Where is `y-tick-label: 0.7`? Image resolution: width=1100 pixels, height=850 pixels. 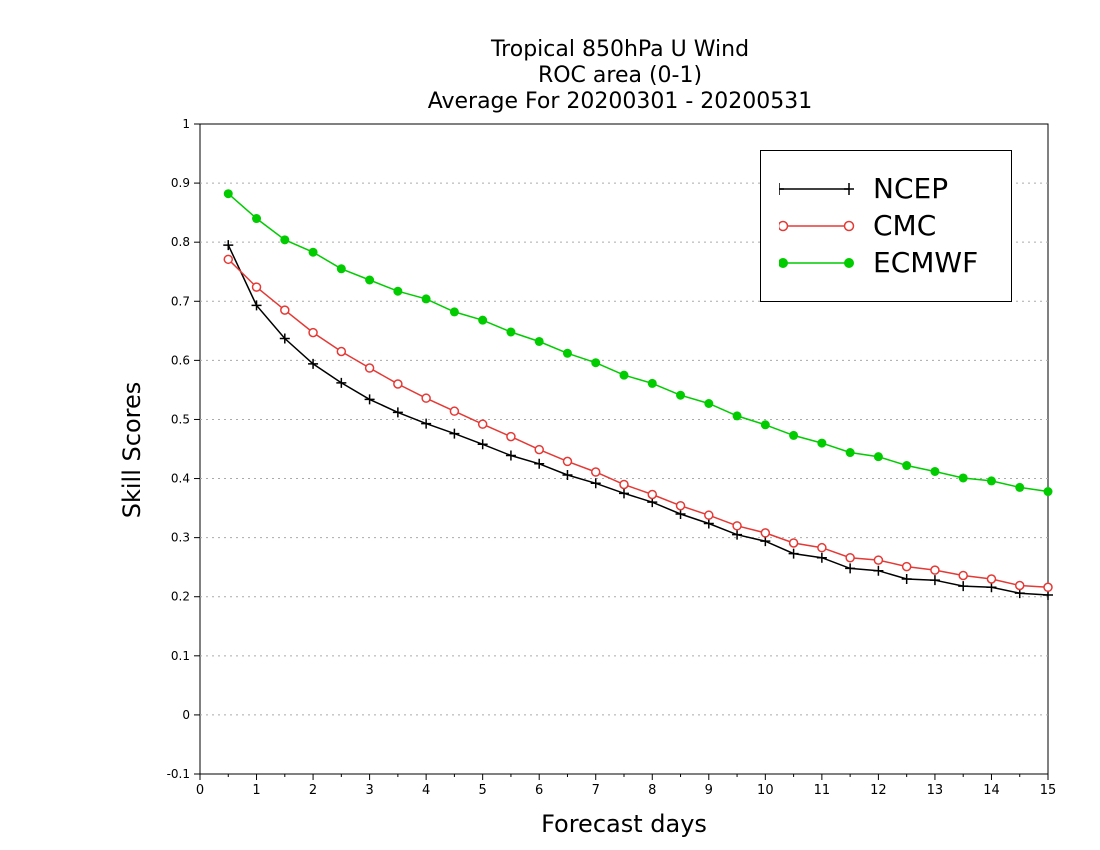
y-tick-label: 0.7 is located at coordinates (180, 301).